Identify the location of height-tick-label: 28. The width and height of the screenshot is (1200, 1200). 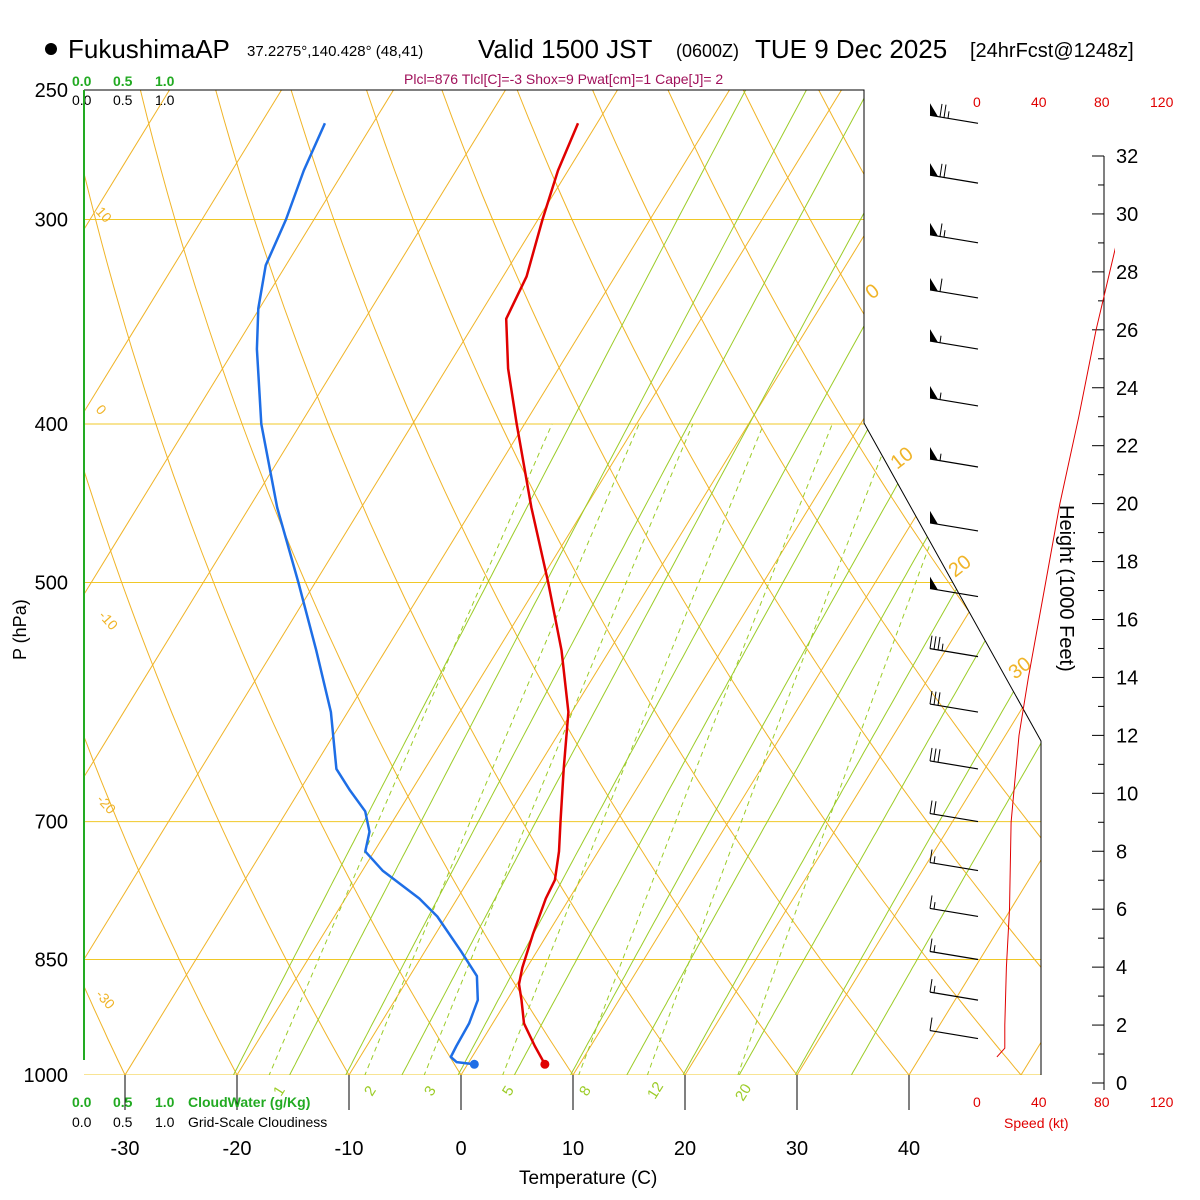
(1127, 273).